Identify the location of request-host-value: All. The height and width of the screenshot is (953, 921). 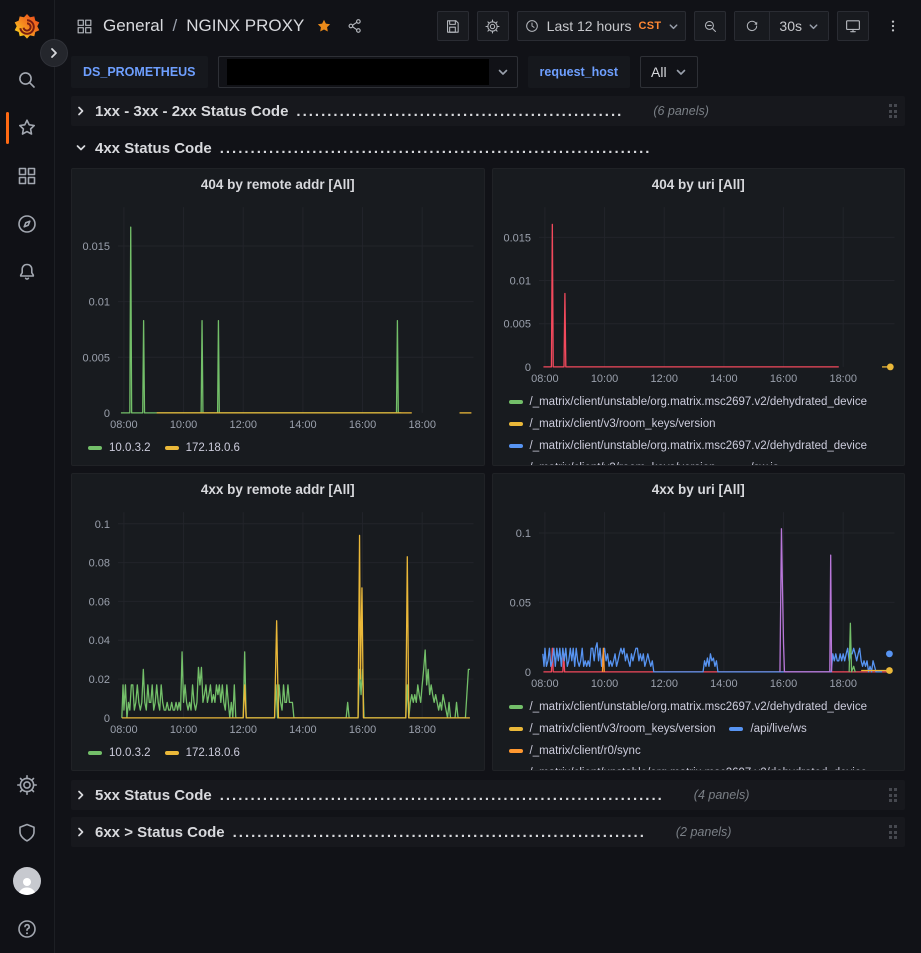
(659, 72).